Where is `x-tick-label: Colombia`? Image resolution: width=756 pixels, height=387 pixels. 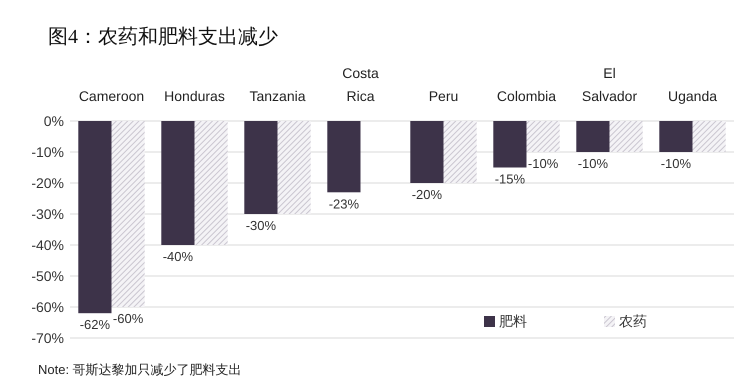 x-tick-label: Colombia is located at coordinates (526, 96).